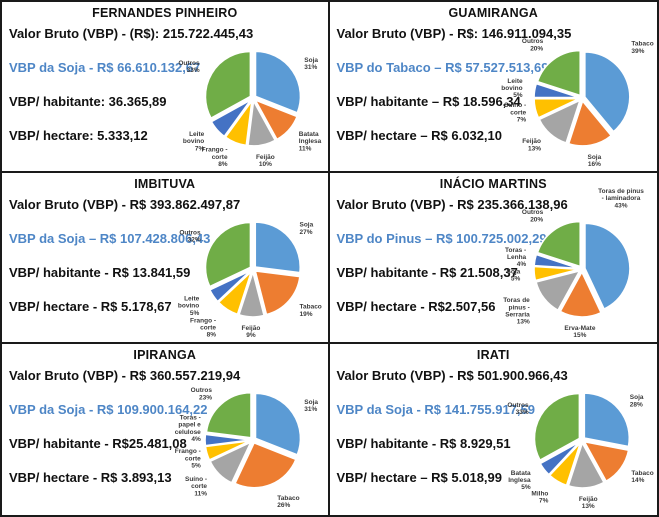 The image size is (659, 517). Describe the element at coordinates (165, 355) in the screenshot. I see `panel-title: IPIRANGA` at that location.